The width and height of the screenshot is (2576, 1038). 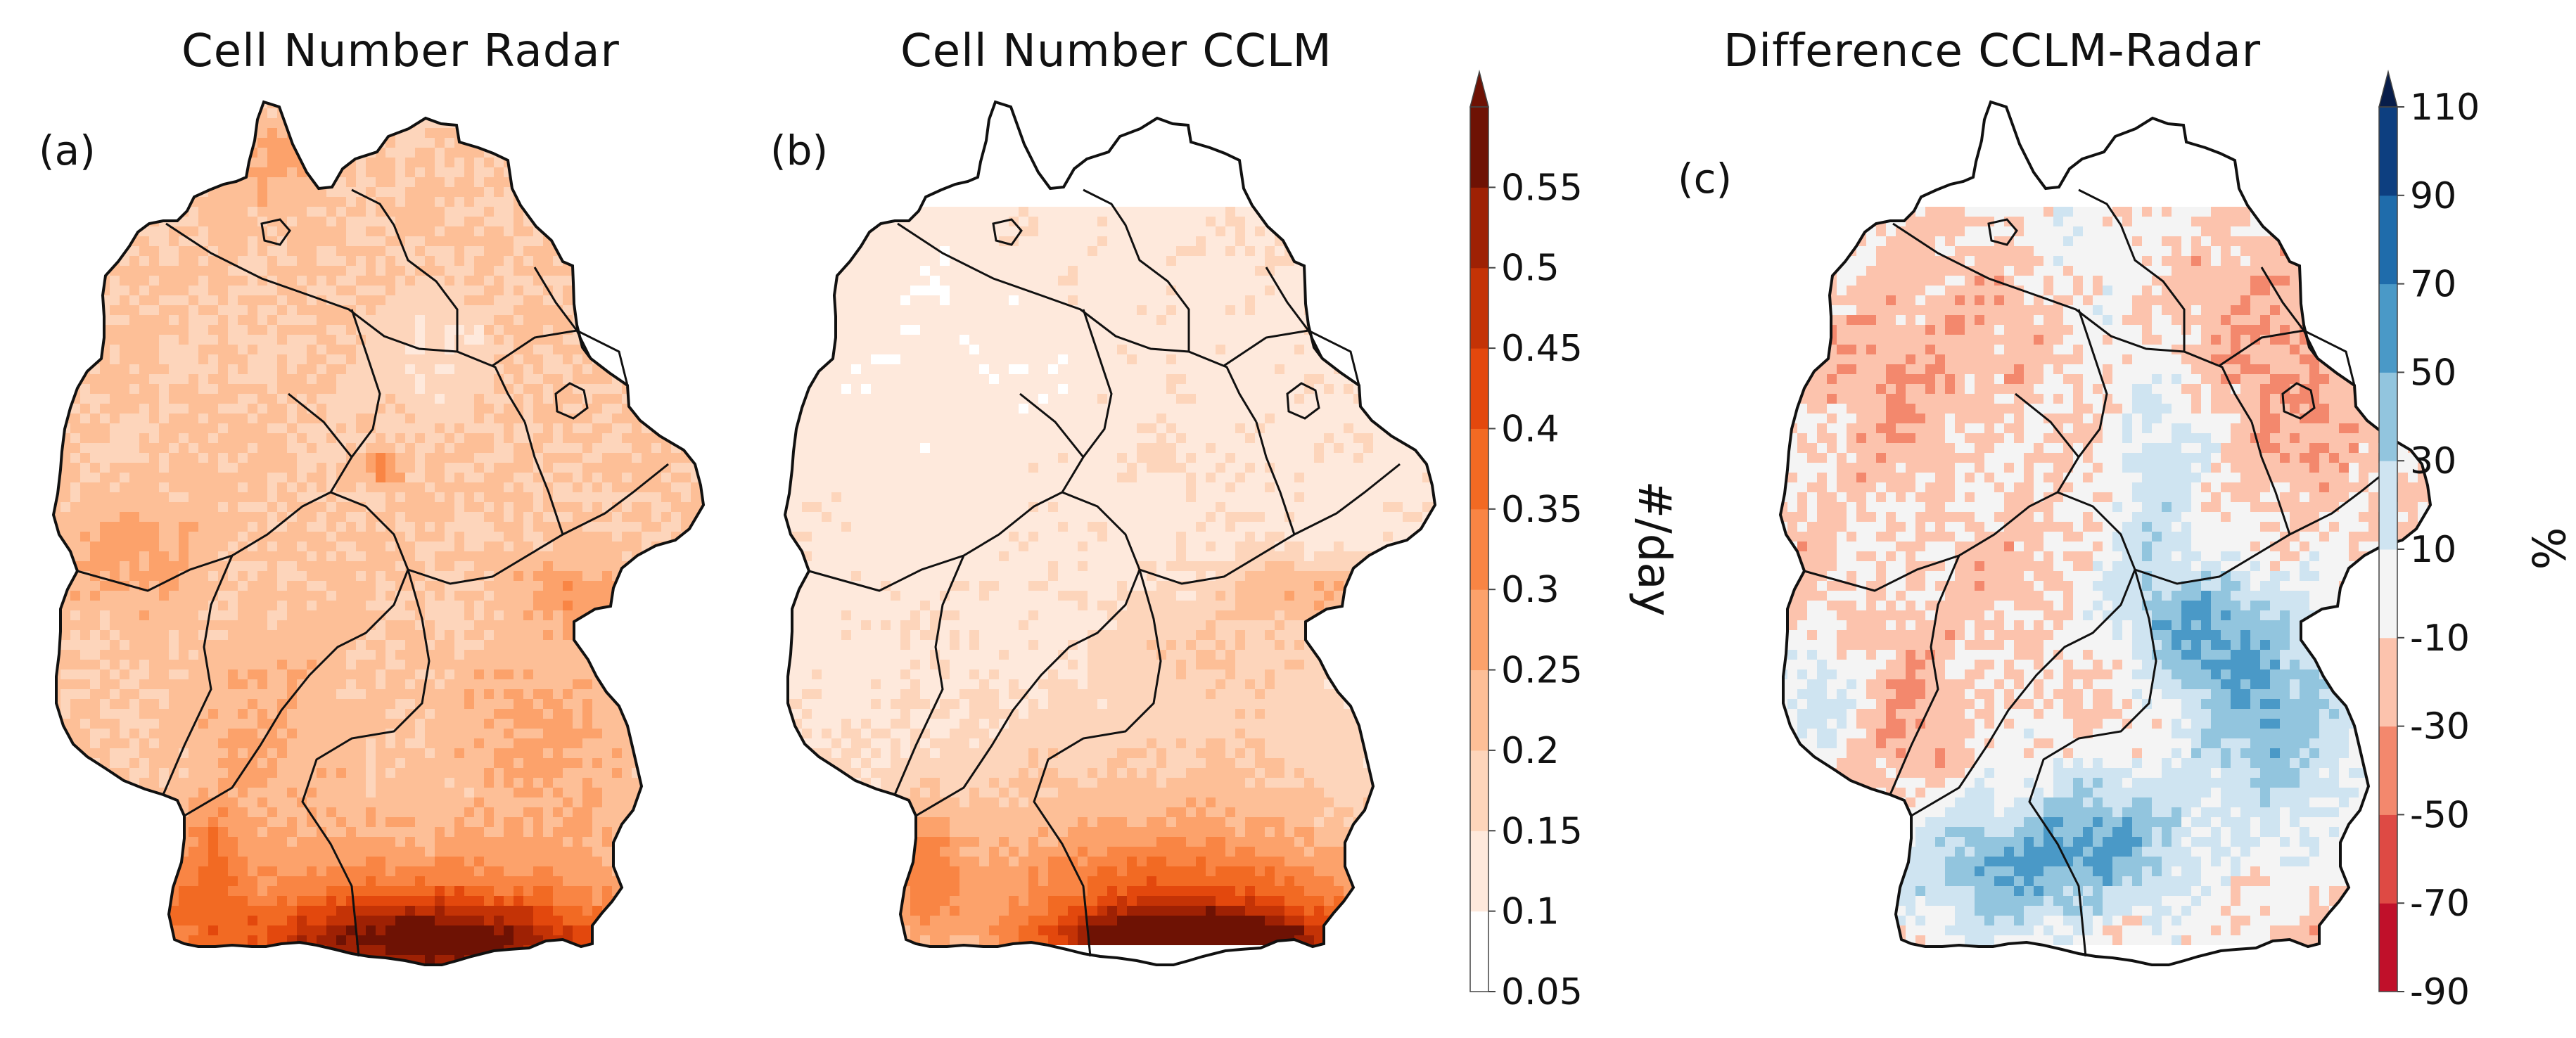 What do you see at coordinates (2433, 196) in the screenshot?
I see `difference-tick-label: 90` at bounding box center [2433, 196].